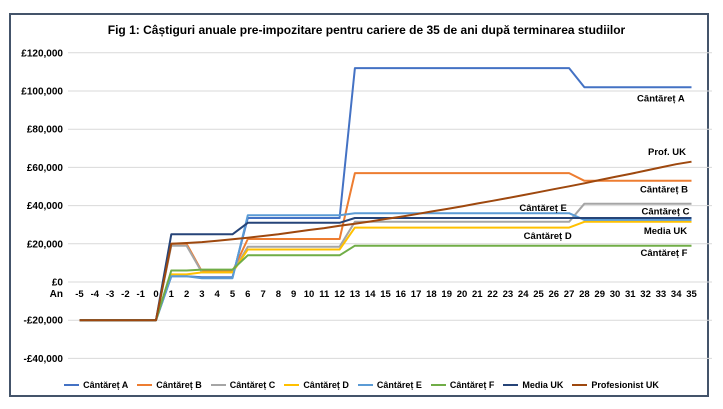  I want to click on y-axis-tick: -£40,000, so click(44, 359).